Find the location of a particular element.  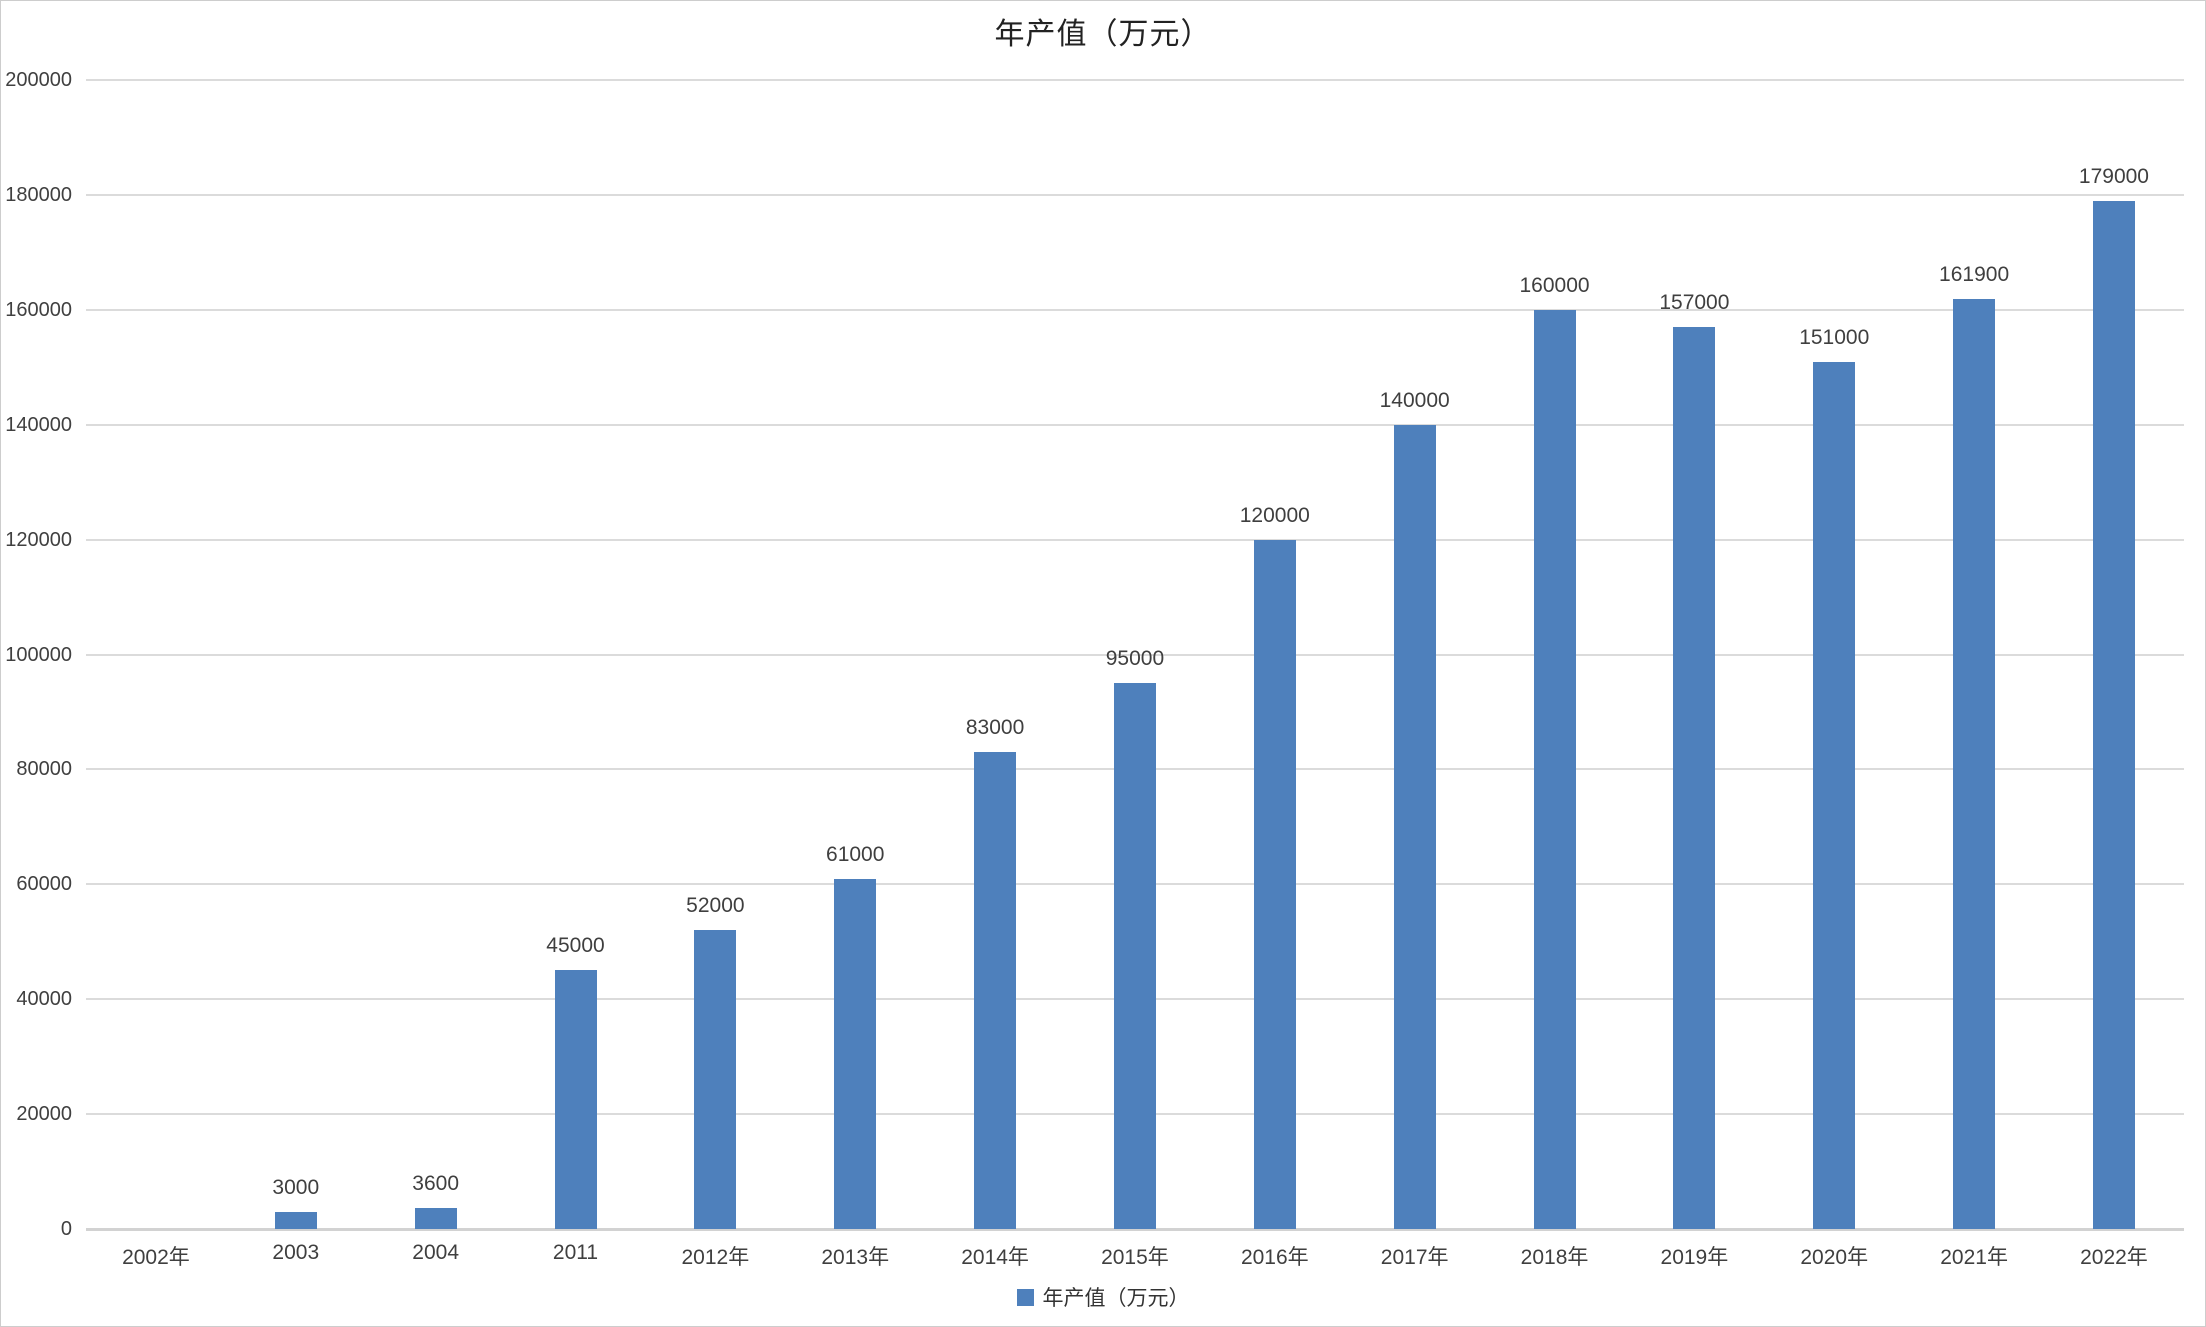

x-axis-line is located at coordinates (1135, 1229).